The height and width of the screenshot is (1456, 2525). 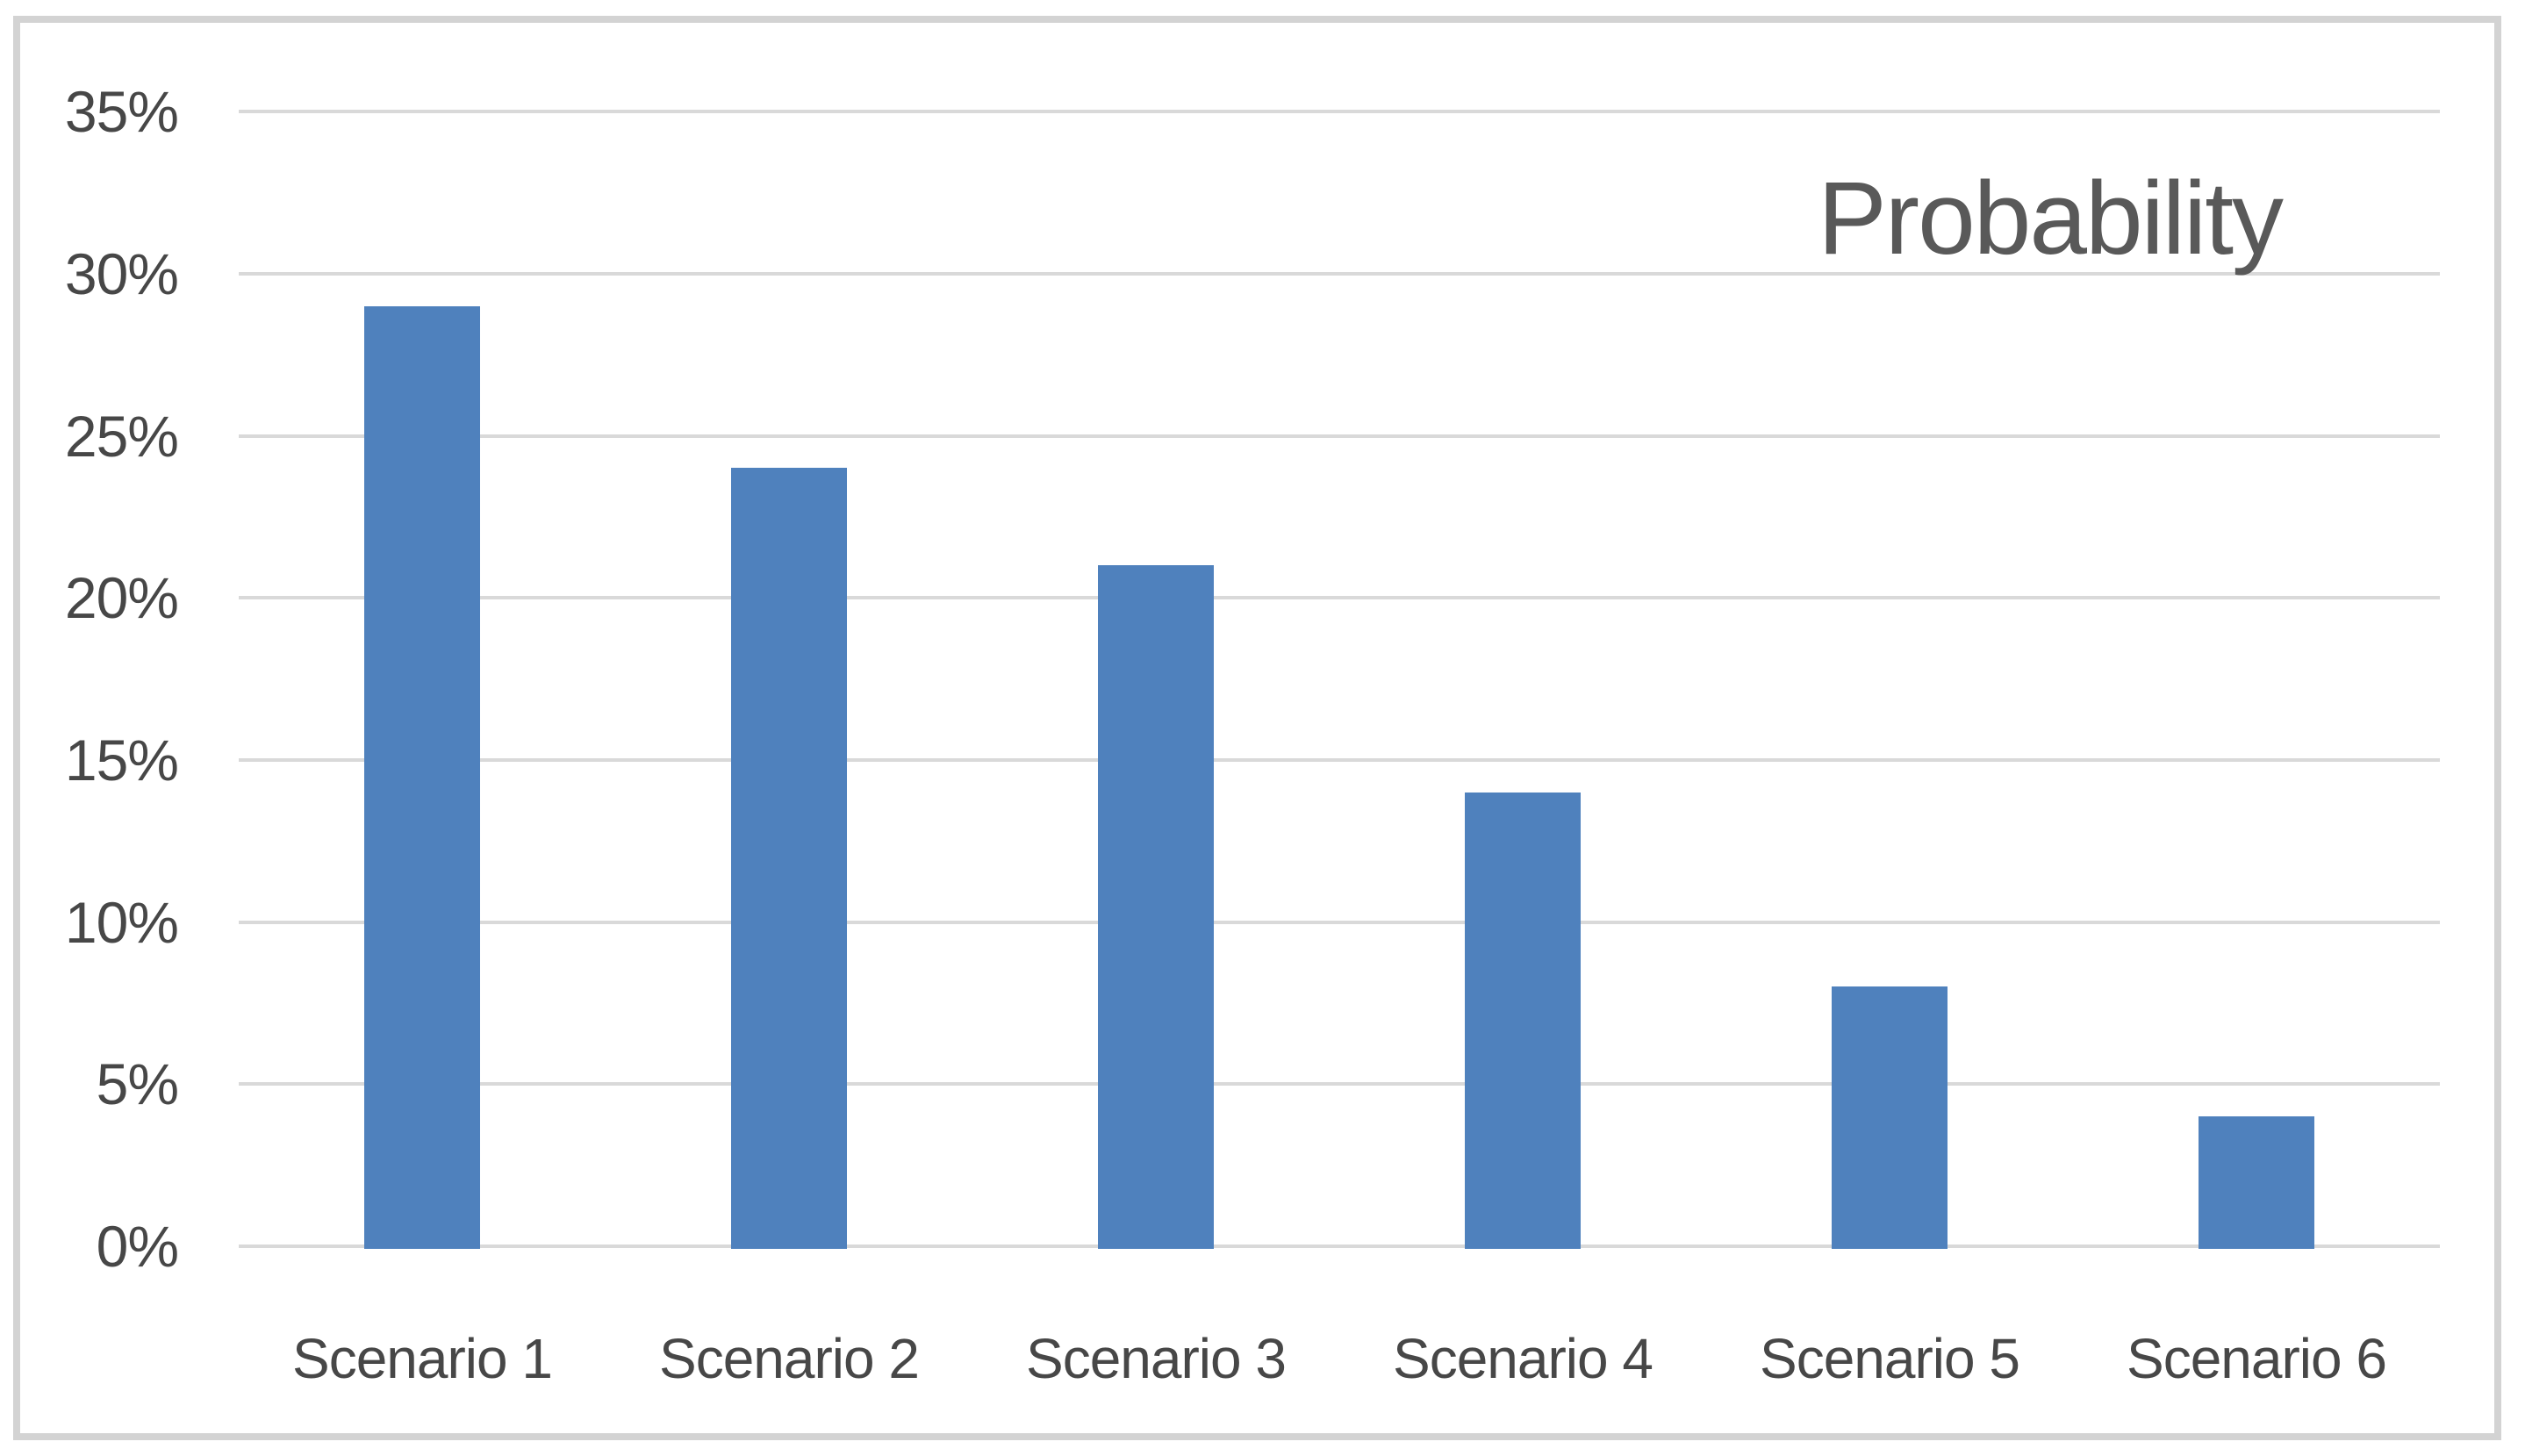 What do you see at coordinates (422, 1358) in the screenshot?
I see `x-axis-label-scenario-1: Scenario 1` at bounding box center [422, 1358].